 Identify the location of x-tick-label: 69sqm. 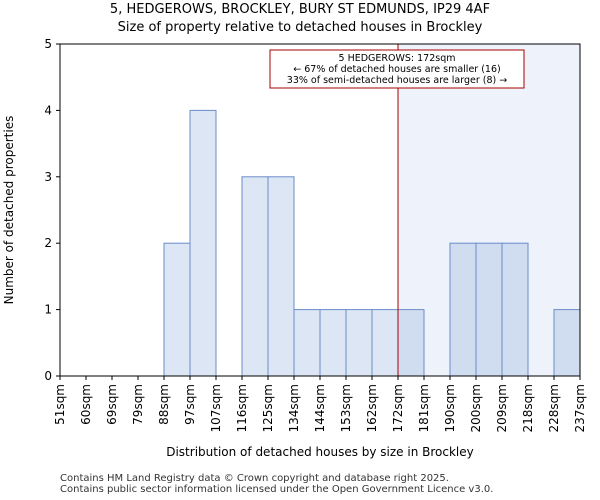
(112, 404).